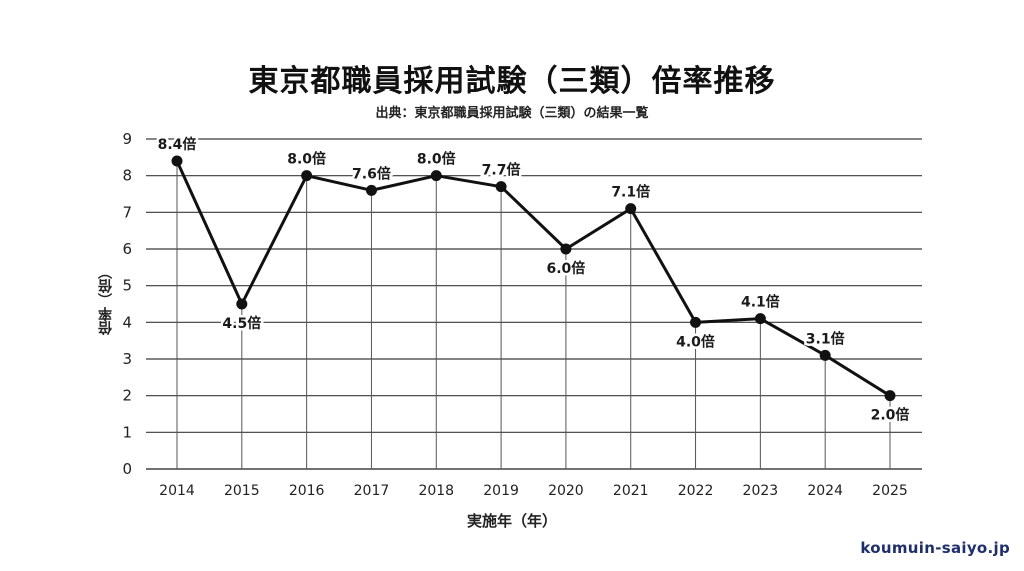 This screenshot has height=571, width=1024. What do you see at coordinates (696, 322) in the screenshot?
I see `data-point-2022` at bounding box center [696, 322].